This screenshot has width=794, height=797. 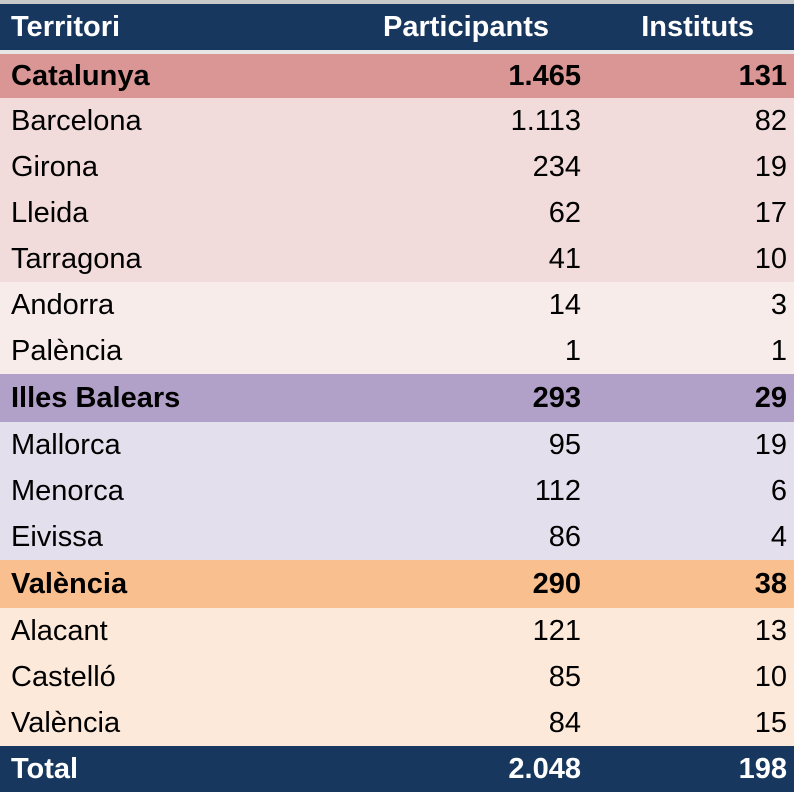 I want to click on instituts-value: 82, so click(x=770, y=120).